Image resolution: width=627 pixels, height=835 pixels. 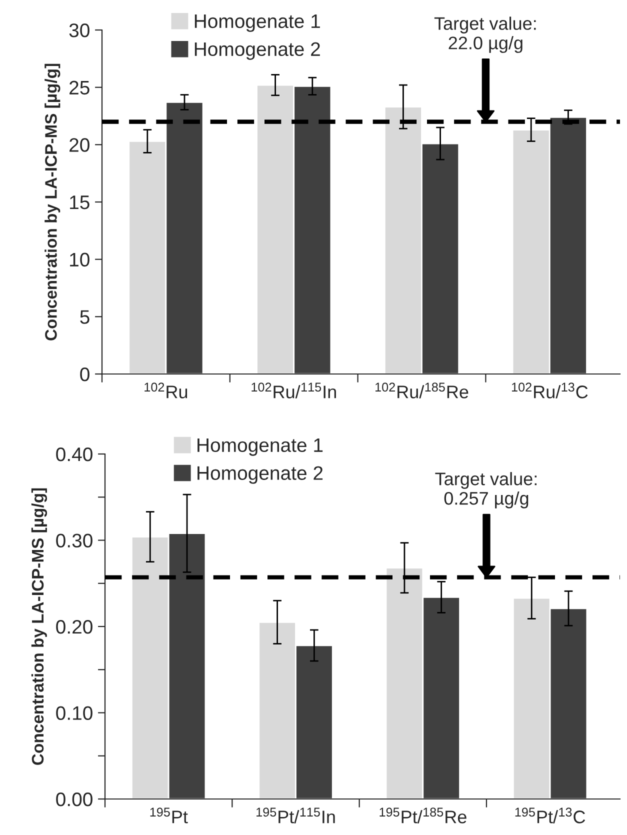 What do you see at coordinates (74, 799) in the screenshot?
I see `y-tick-label: 0.00` at bounding box center [74, 799].